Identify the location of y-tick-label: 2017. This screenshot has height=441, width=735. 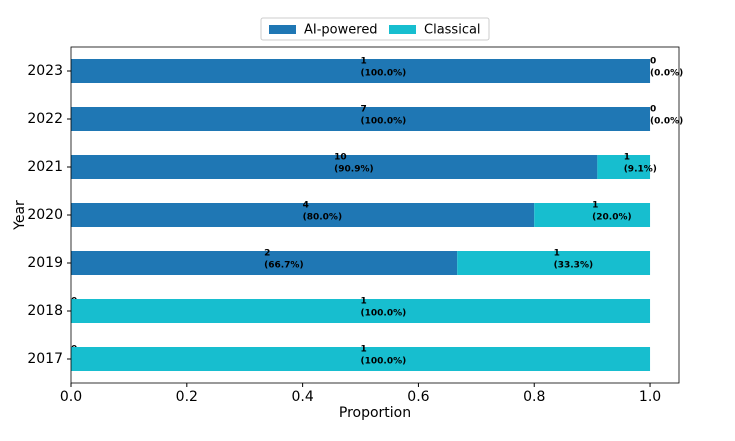
(45, 359).